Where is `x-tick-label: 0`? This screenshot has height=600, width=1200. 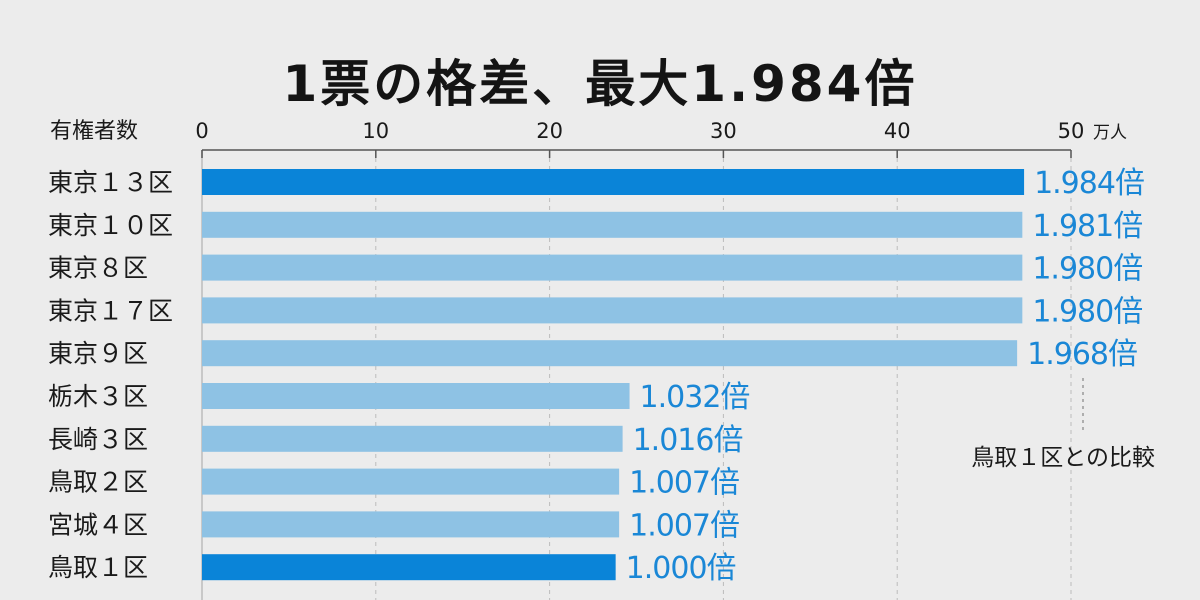 x-tick-label: 0 is located at coordinates (201, 131).